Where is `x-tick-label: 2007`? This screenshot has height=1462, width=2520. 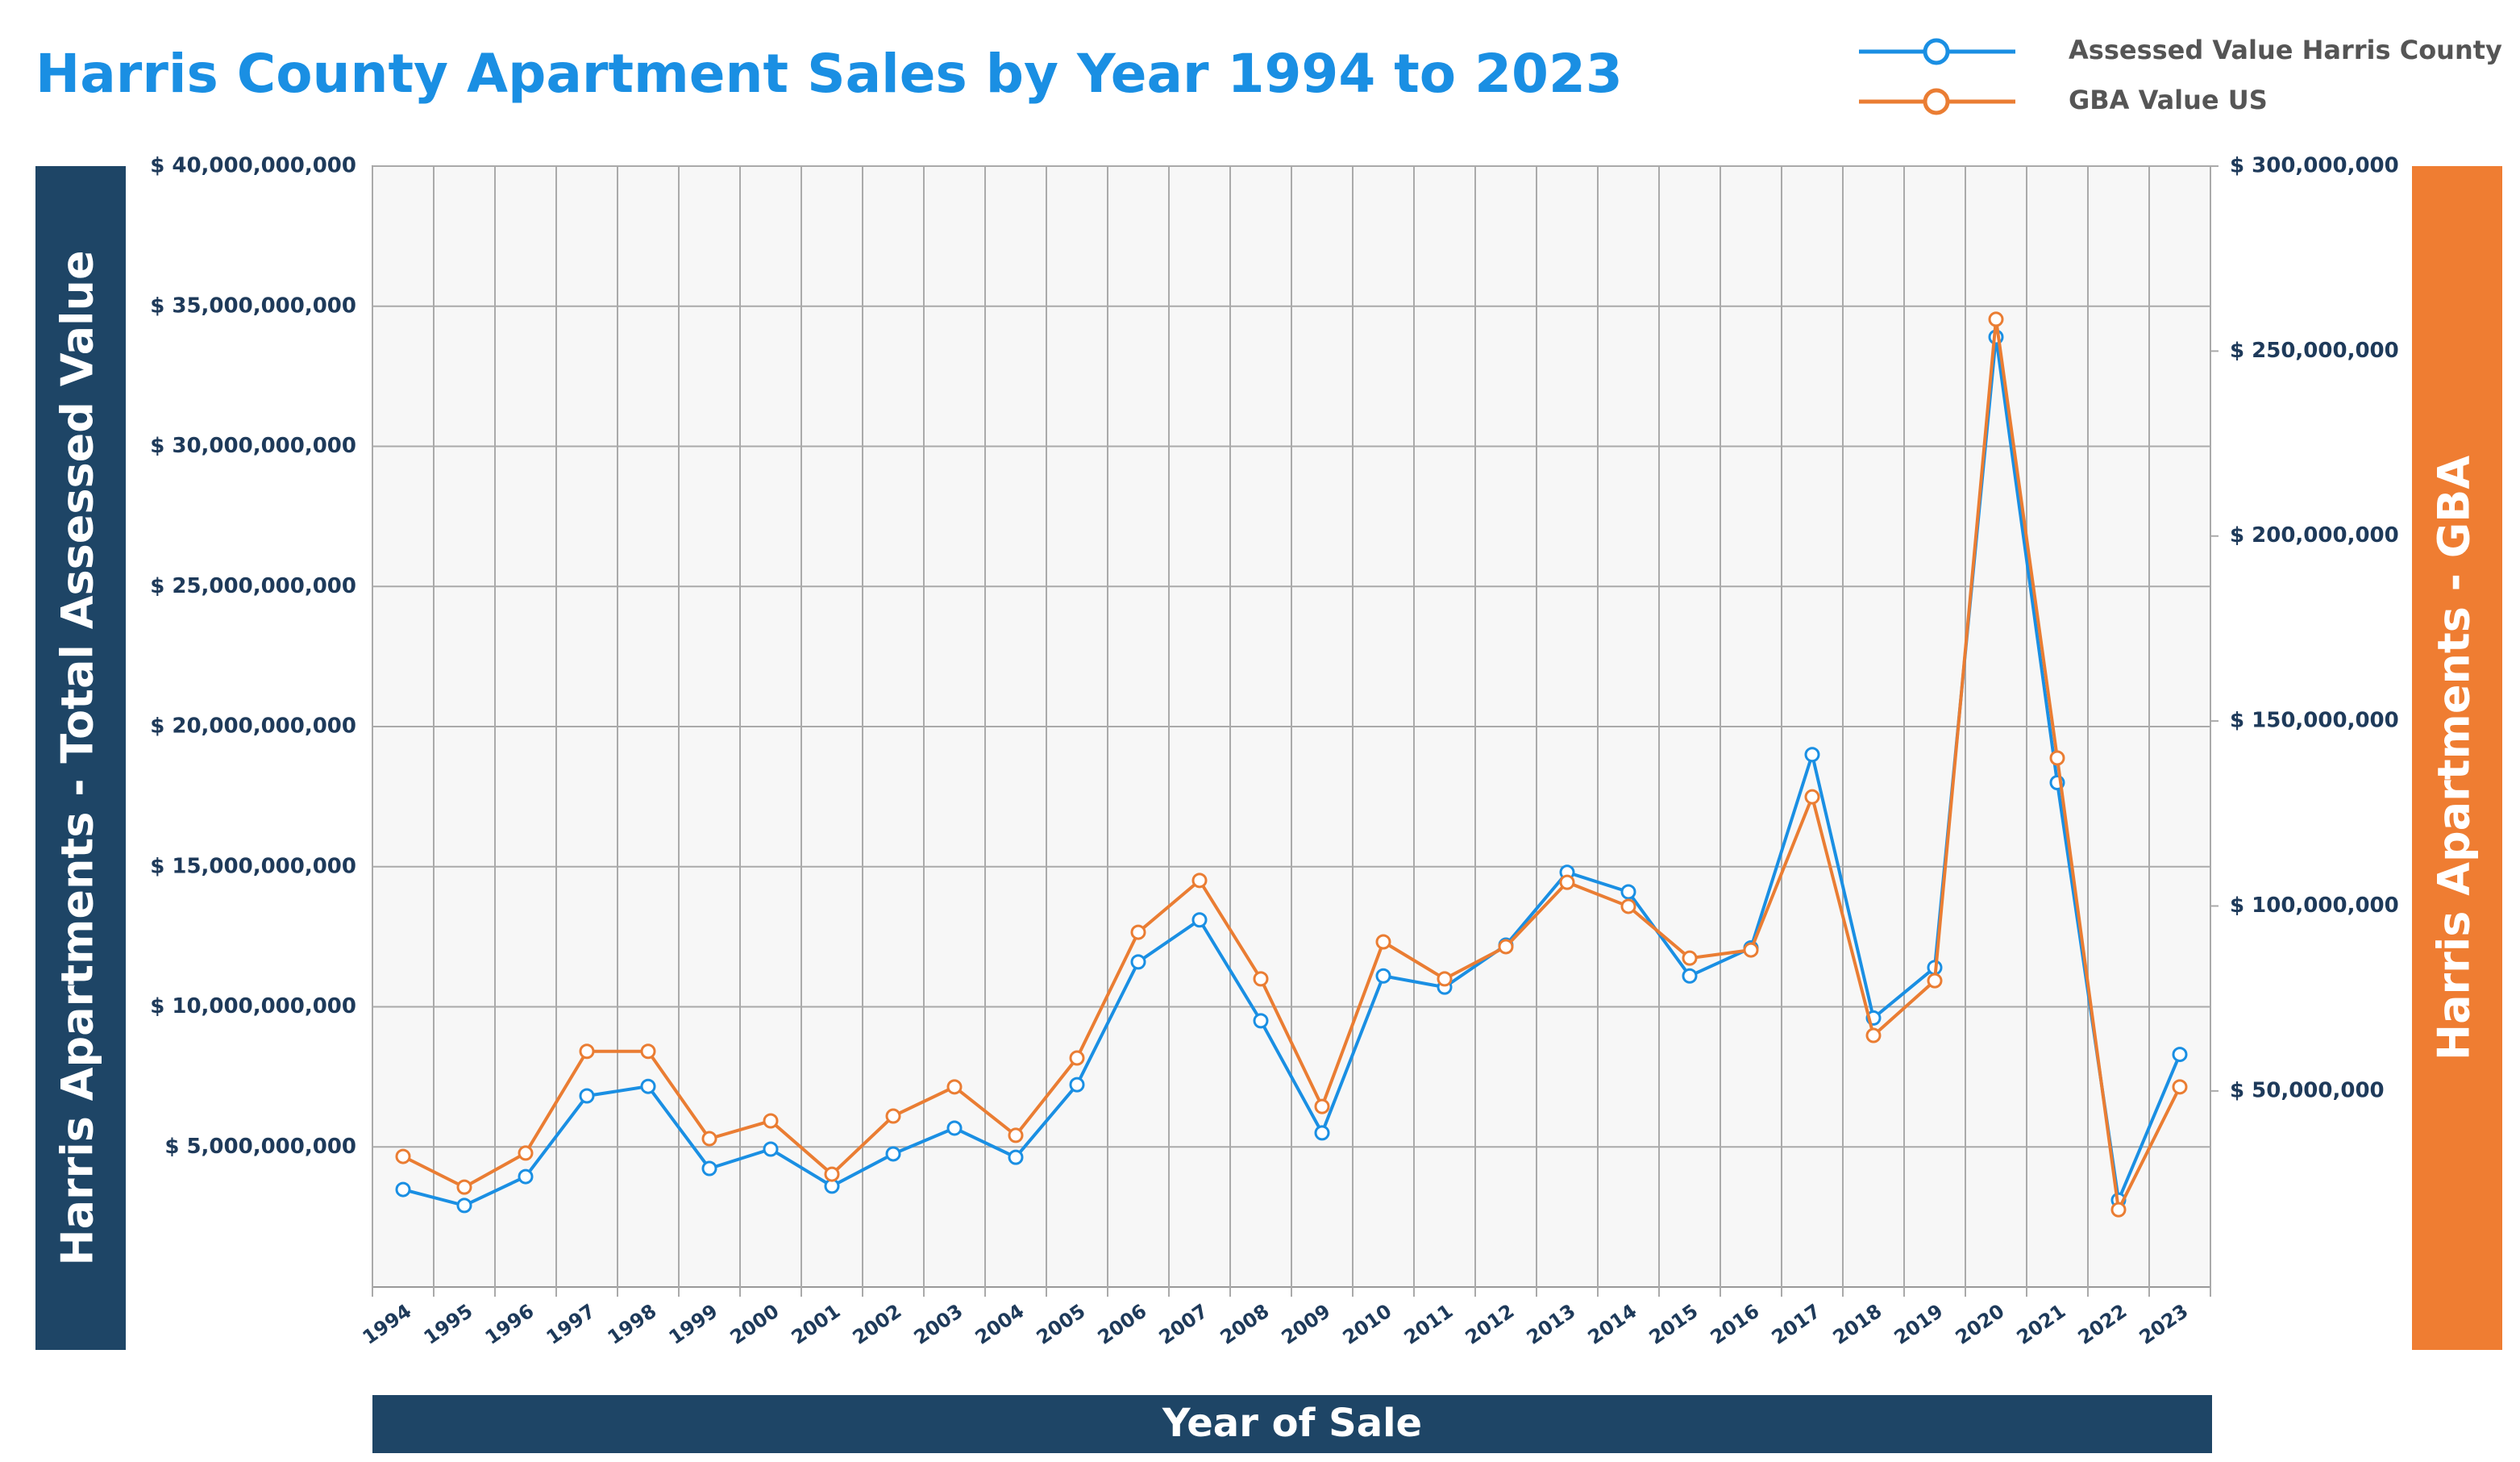 x-tick-label: 2007 is located at coordinates (1183, 1325).